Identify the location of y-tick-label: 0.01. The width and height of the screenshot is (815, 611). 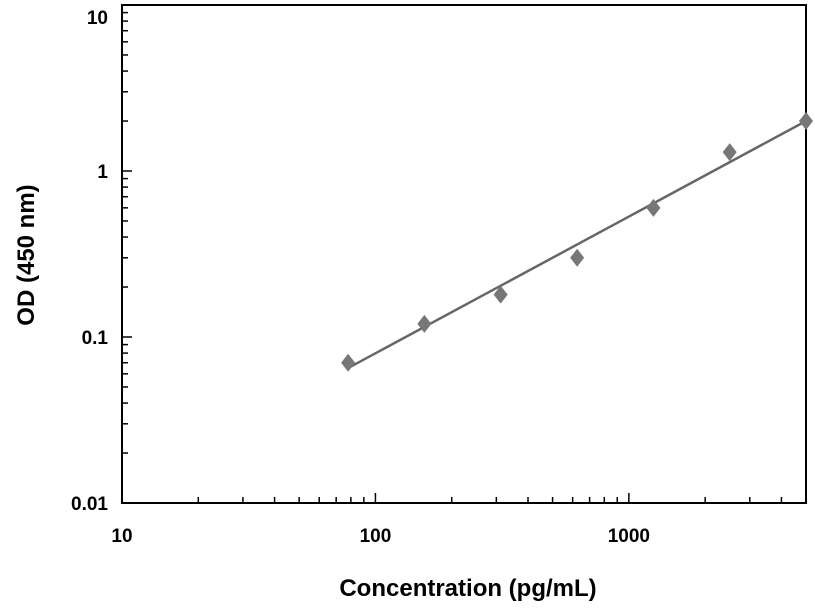
(89, 504).